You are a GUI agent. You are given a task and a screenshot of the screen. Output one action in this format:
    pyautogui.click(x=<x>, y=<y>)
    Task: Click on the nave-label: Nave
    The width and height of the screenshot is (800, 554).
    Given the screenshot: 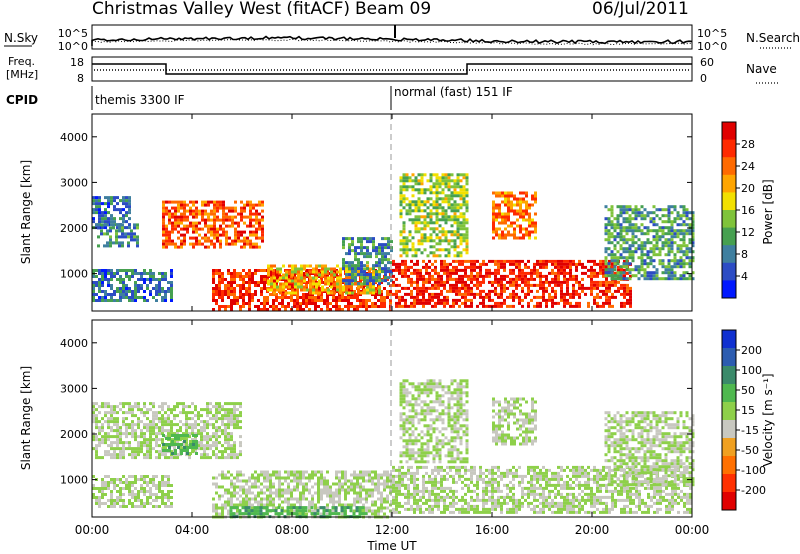 What is the action you would take?
    pyautogui.click(x=761, y=69)
    